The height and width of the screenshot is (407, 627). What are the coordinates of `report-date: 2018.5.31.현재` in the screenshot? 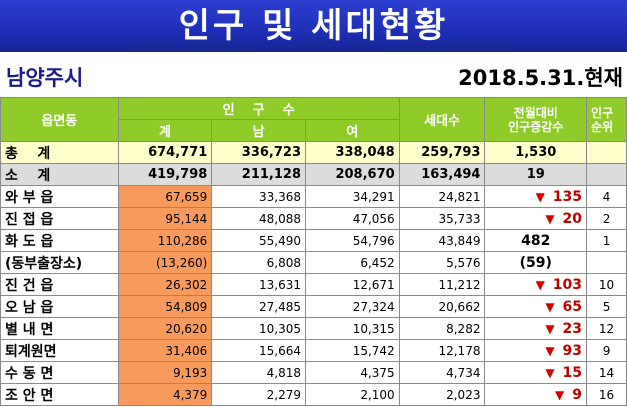 It's located at (540, 78).